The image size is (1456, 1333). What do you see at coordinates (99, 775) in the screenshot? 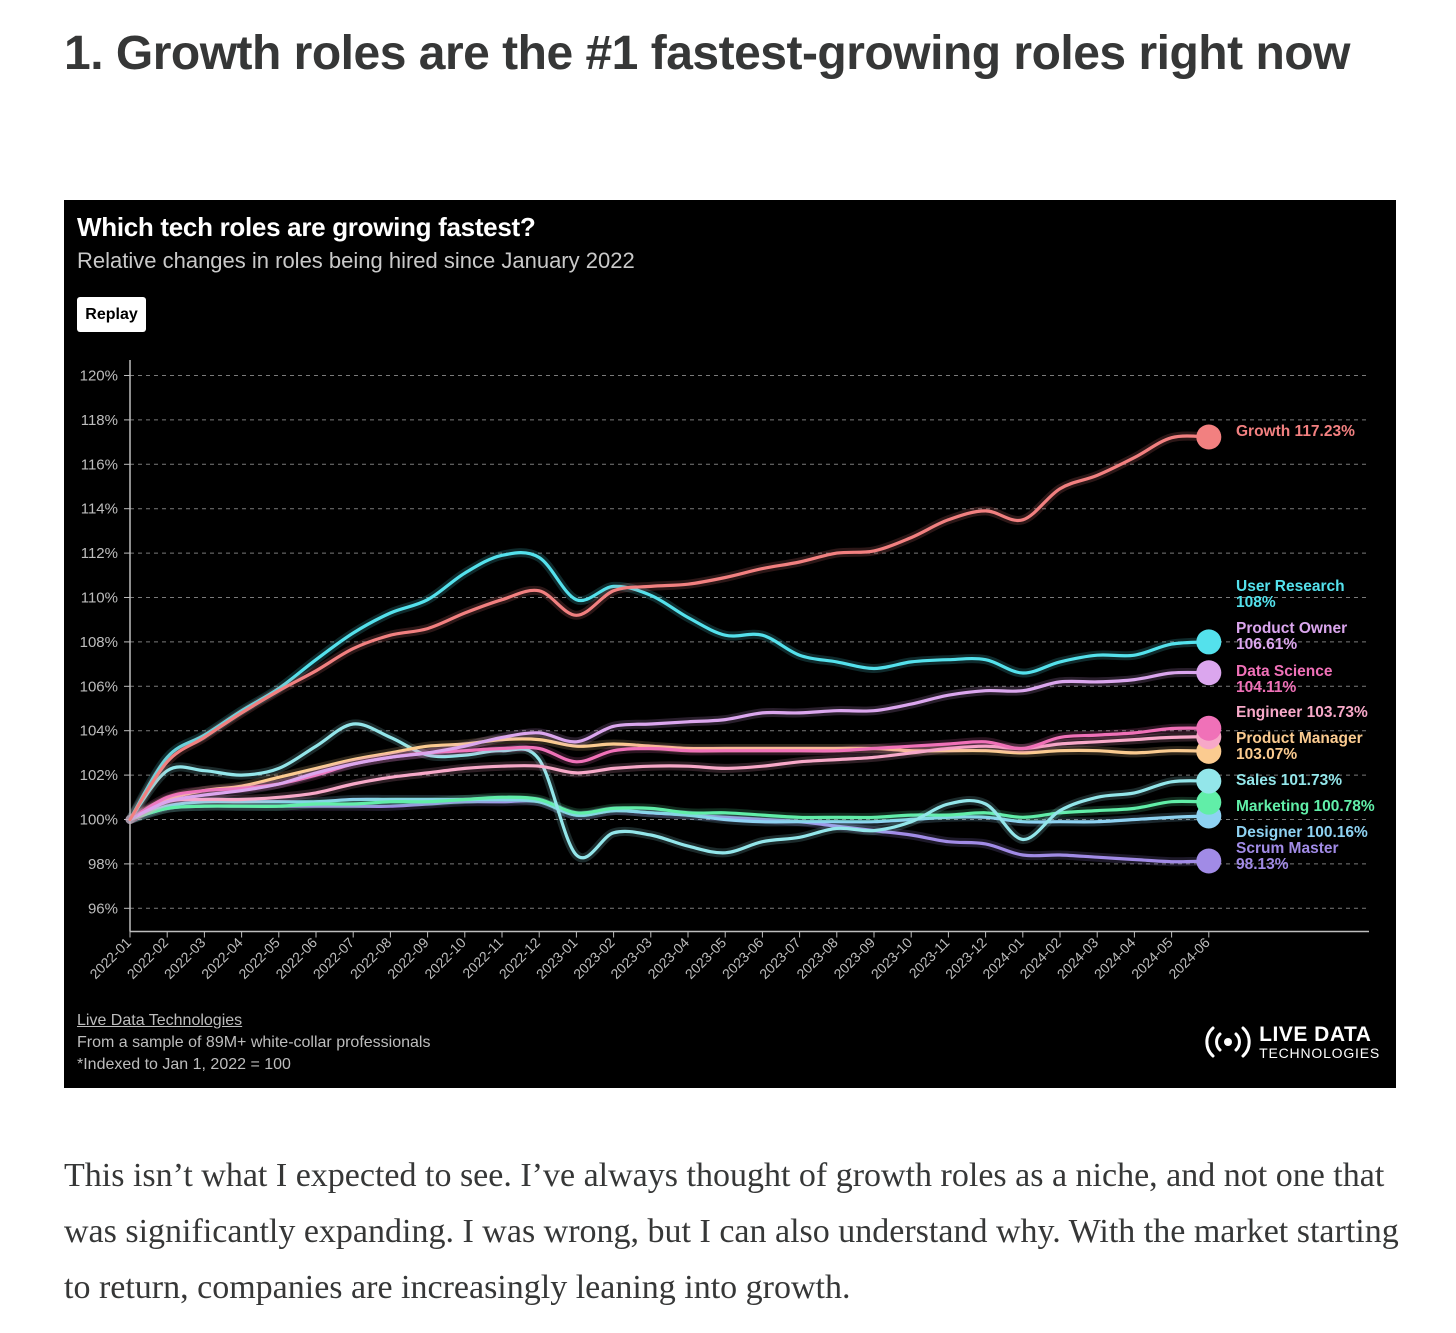
I see `y-tick-label: 102%` at bounding box center [99, 775].